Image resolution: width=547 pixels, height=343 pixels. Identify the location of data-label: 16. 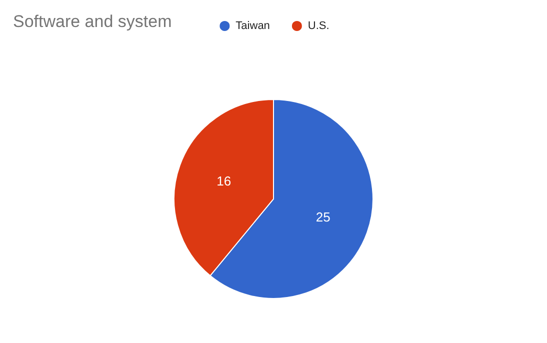
(224, 181).